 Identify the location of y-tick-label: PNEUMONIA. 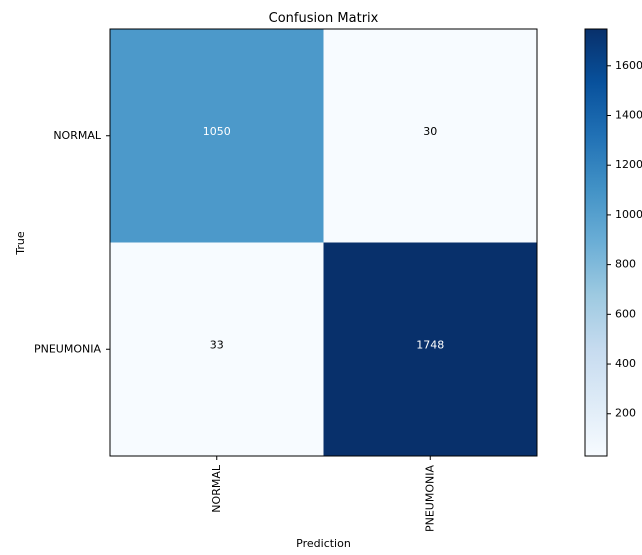
(67, 348).